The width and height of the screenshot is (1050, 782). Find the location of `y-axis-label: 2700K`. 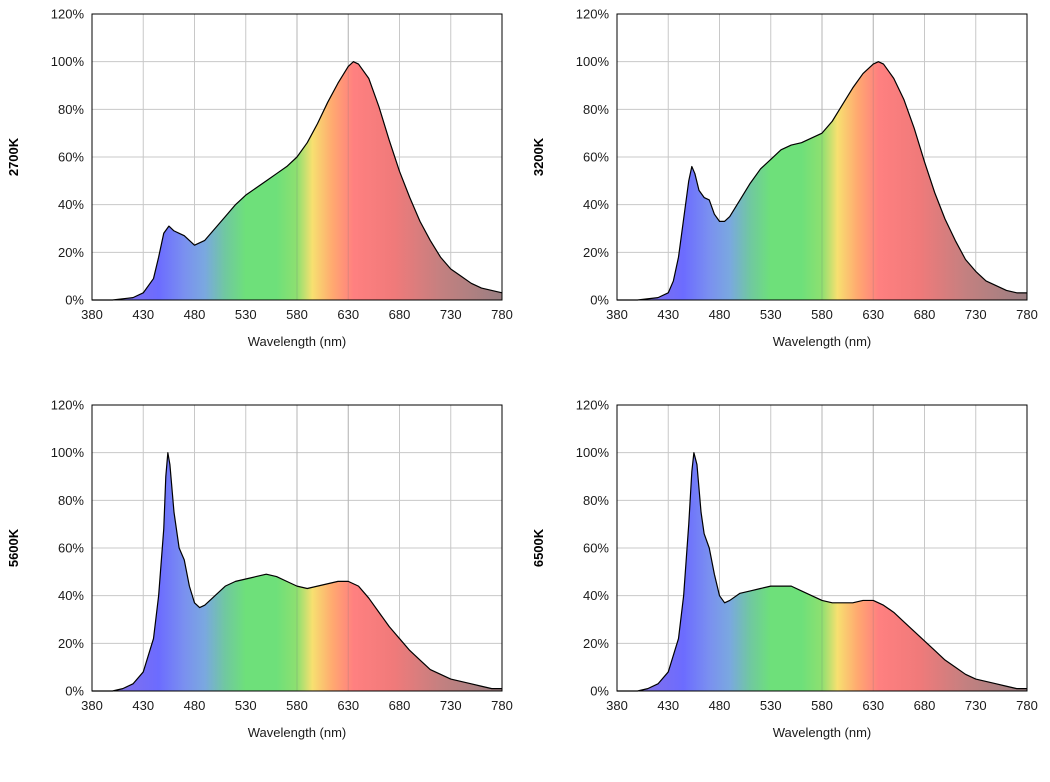

y-axis-label: 2700K is located at coordinates (13, 156).